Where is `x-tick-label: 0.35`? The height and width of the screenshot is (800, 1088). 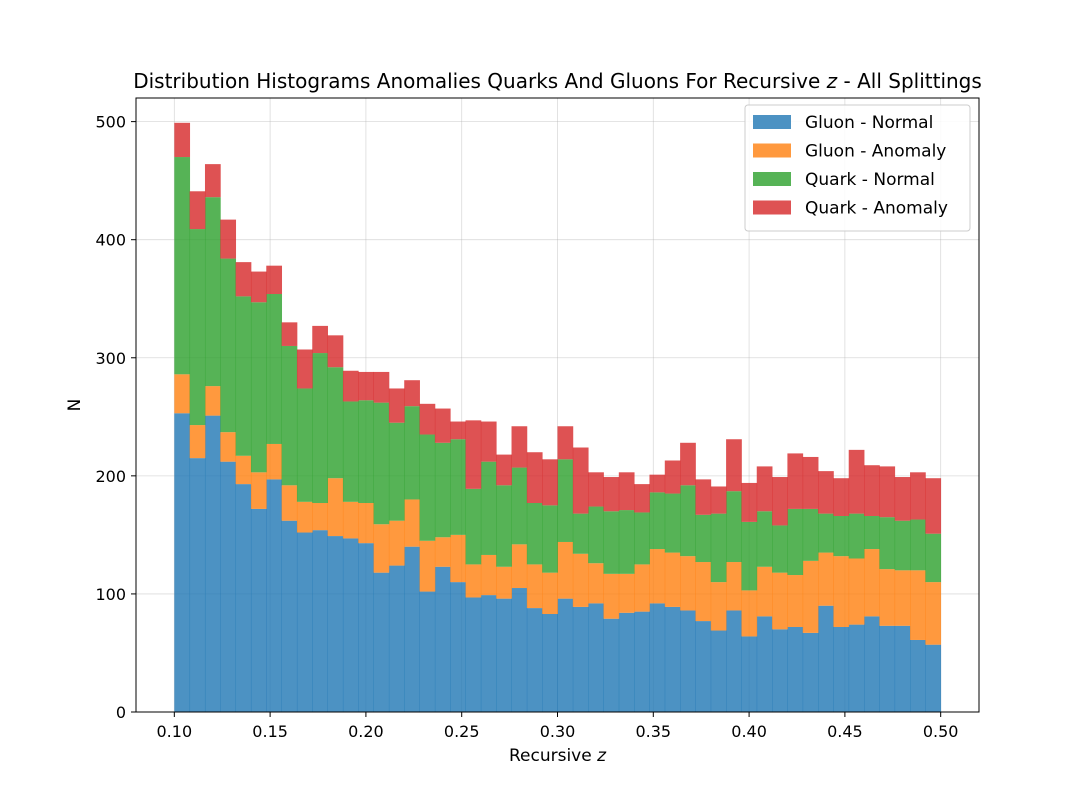
x-tick-label: 0.35 is located at coordinates (653, 731).